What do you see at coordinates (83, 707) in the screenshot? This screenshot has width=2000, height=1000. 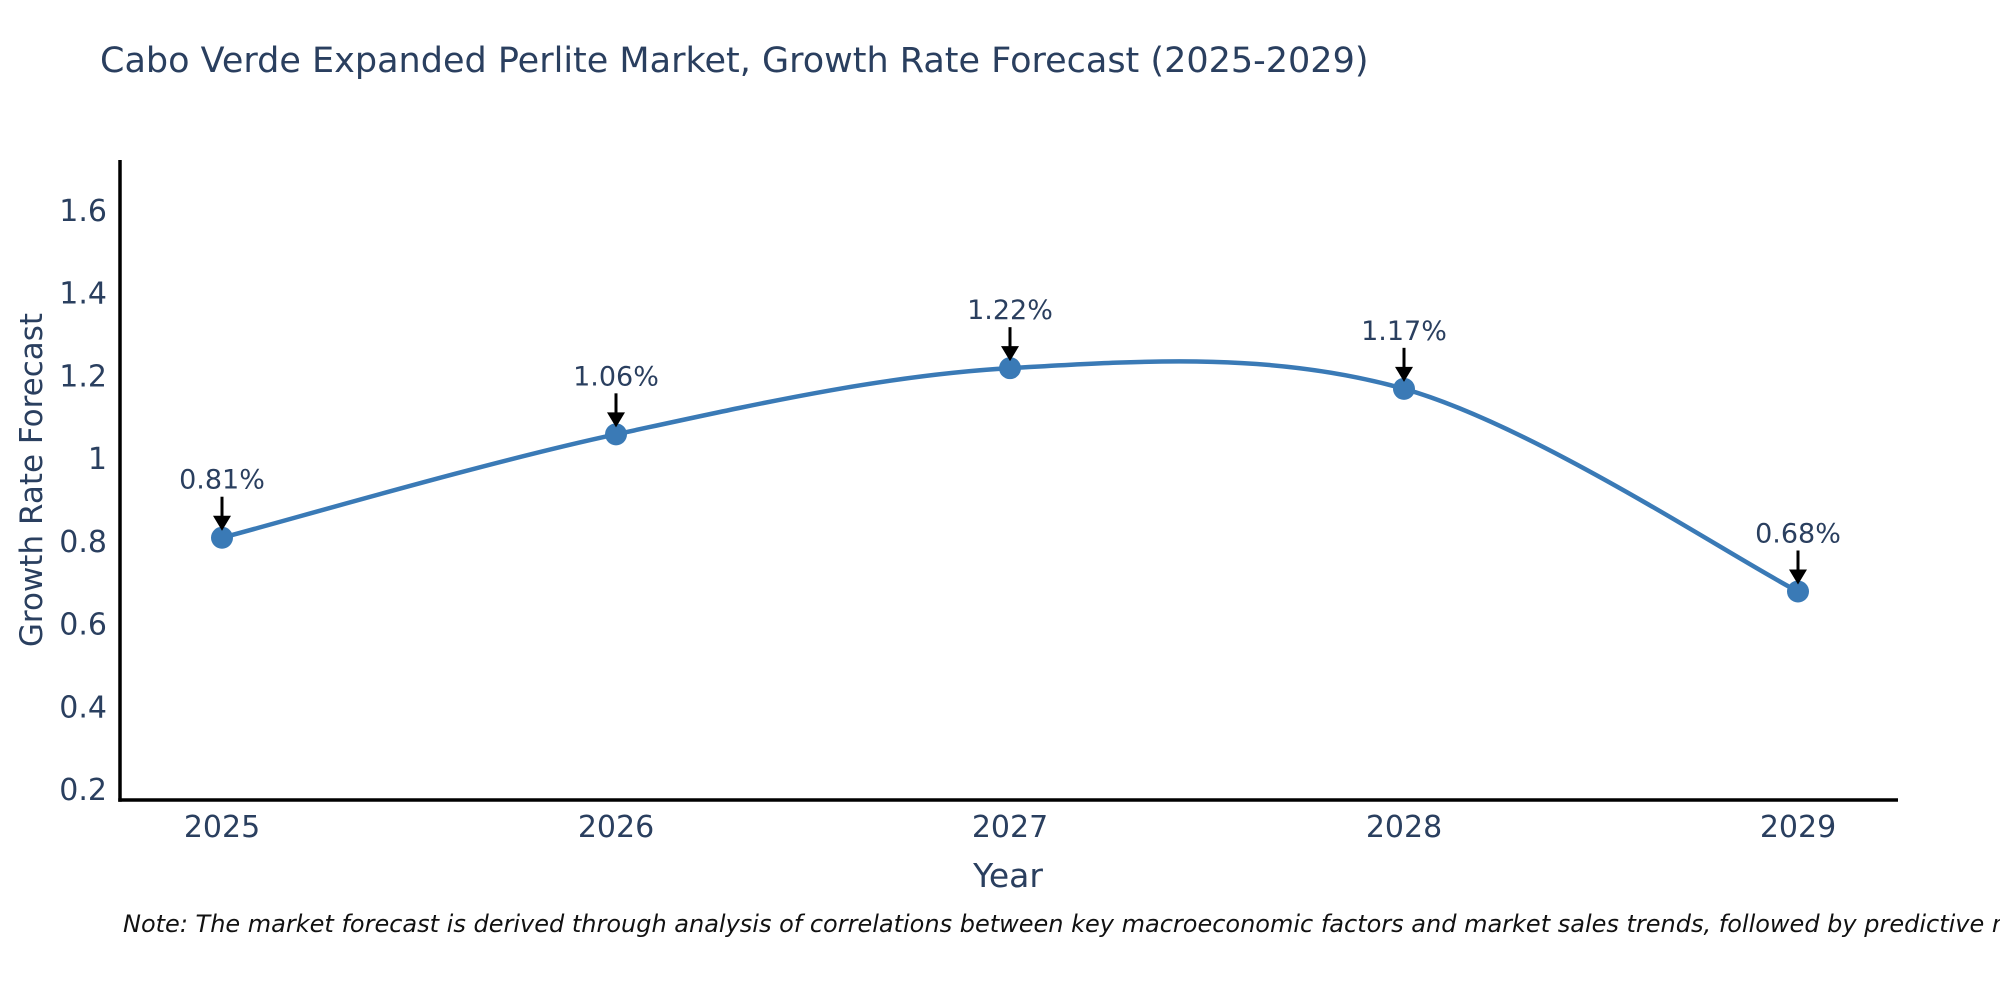 I see `y-tick-label: 0.4` at bounding box center [83, 707].